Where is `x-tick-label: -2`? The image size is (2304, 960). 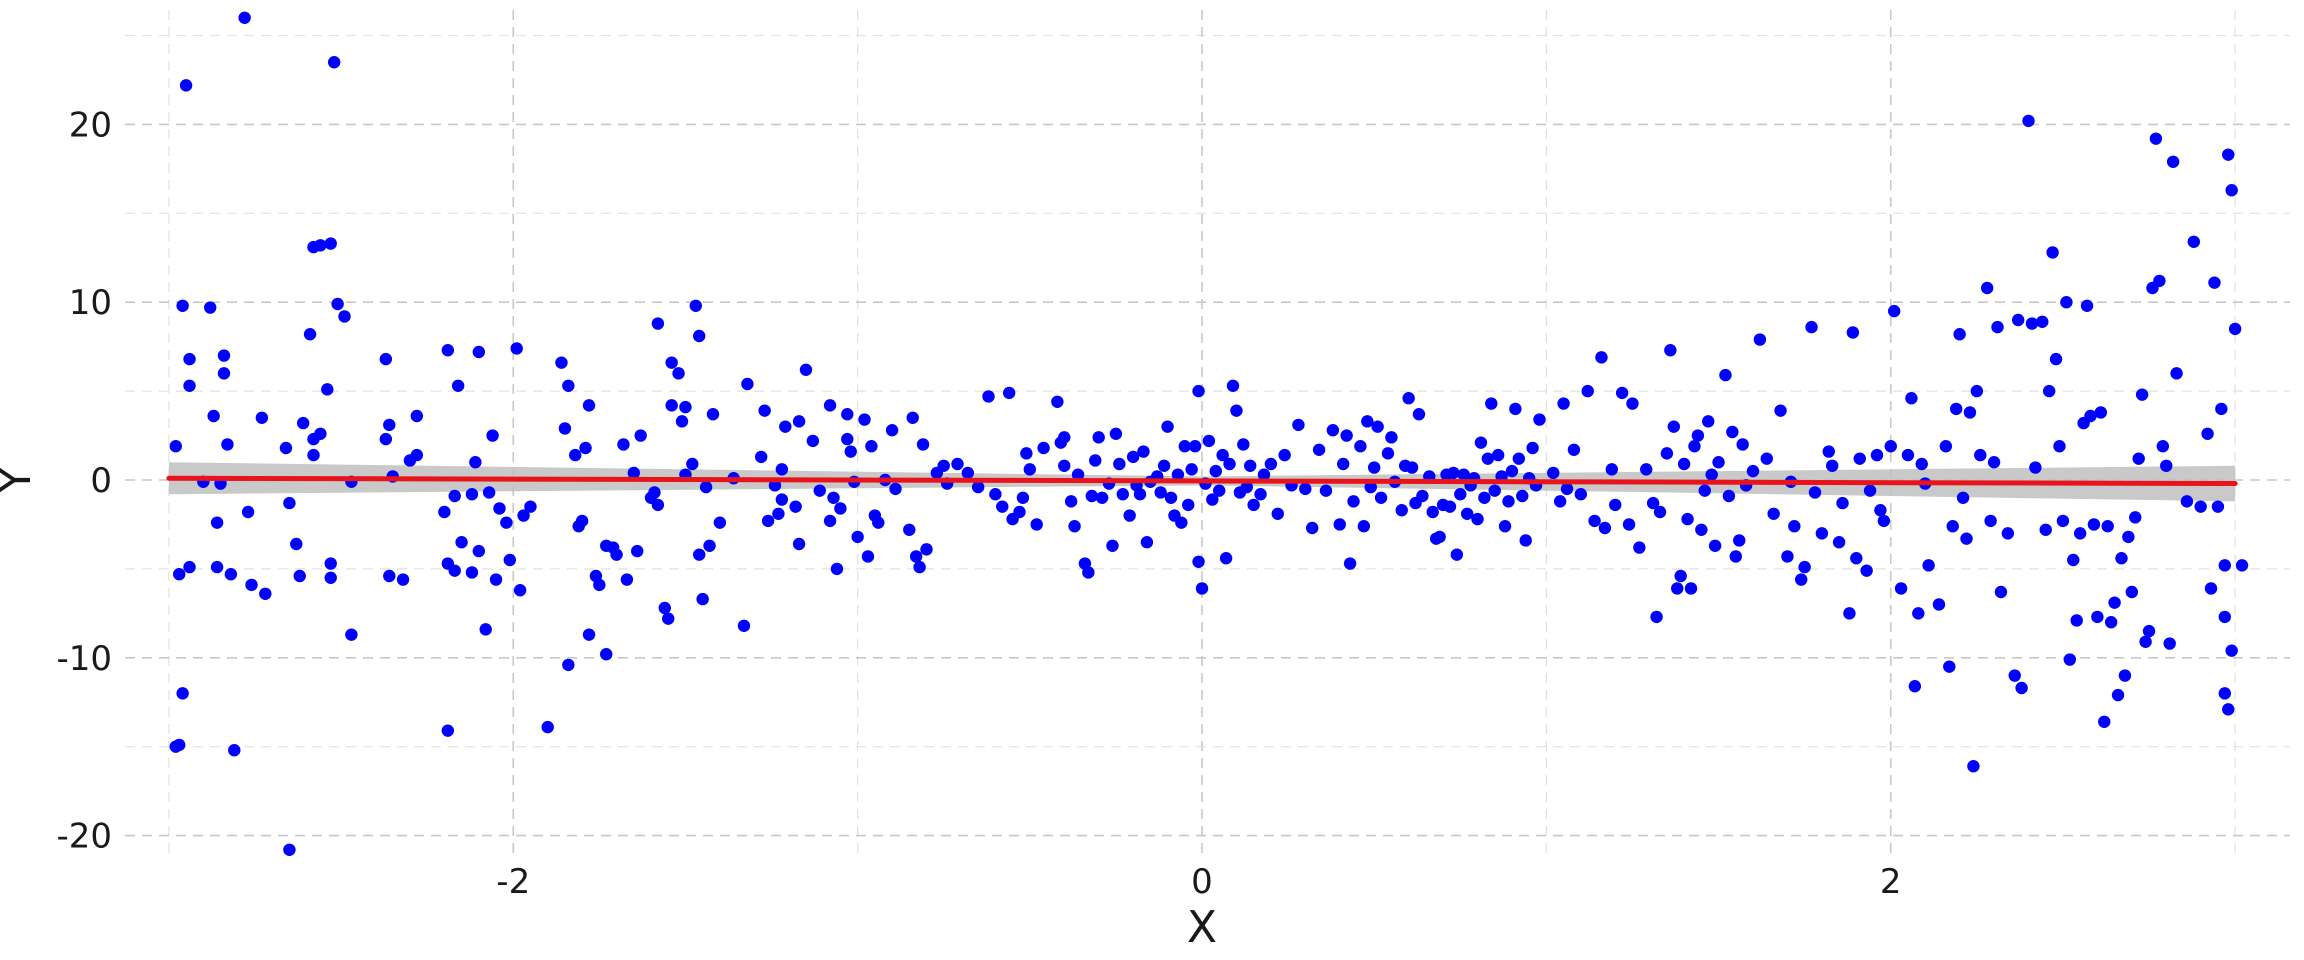
x-tick-label: -2 is located at coordinates (513, 882).